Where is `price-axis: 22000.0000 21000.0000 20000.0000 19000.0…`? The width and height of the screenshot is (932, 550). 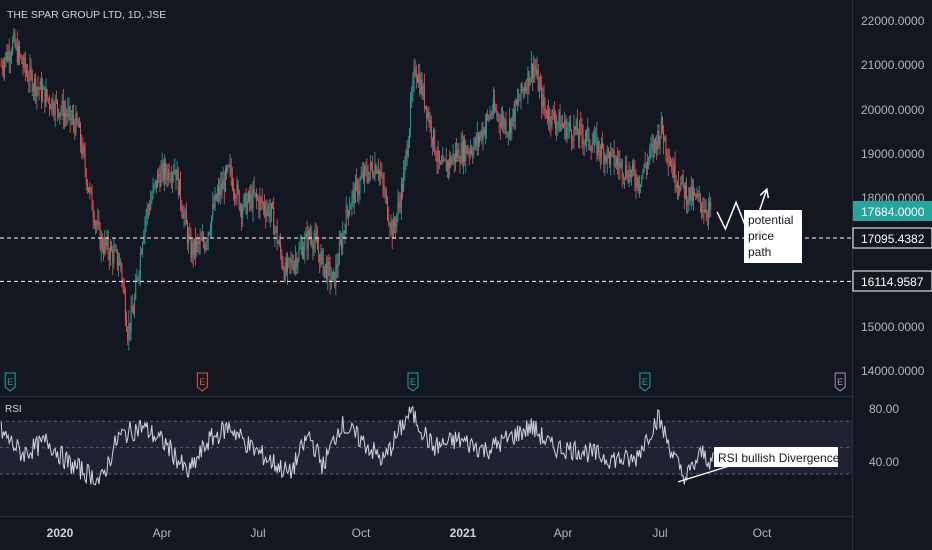
price-axis: 22000.0000 21000.0000 20000.0000 19000.0… is located at coordinates (893, 196).